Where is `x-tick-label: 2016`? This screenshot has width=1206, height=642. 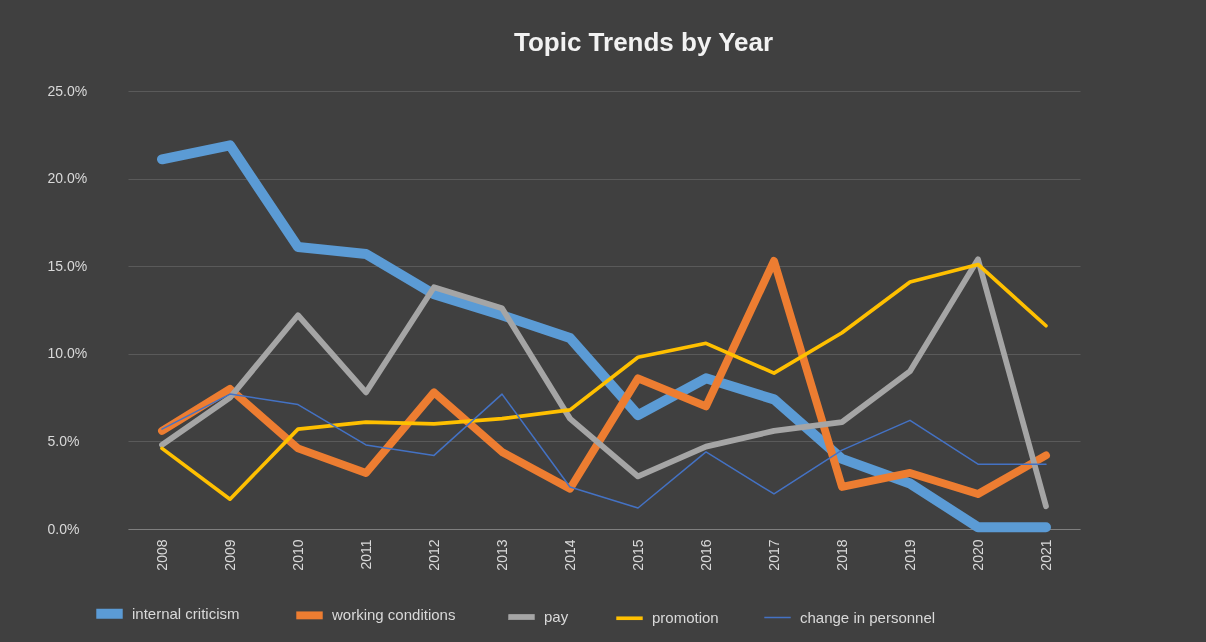
x-tick-label: 2016 is located at coordinates (705, 555).